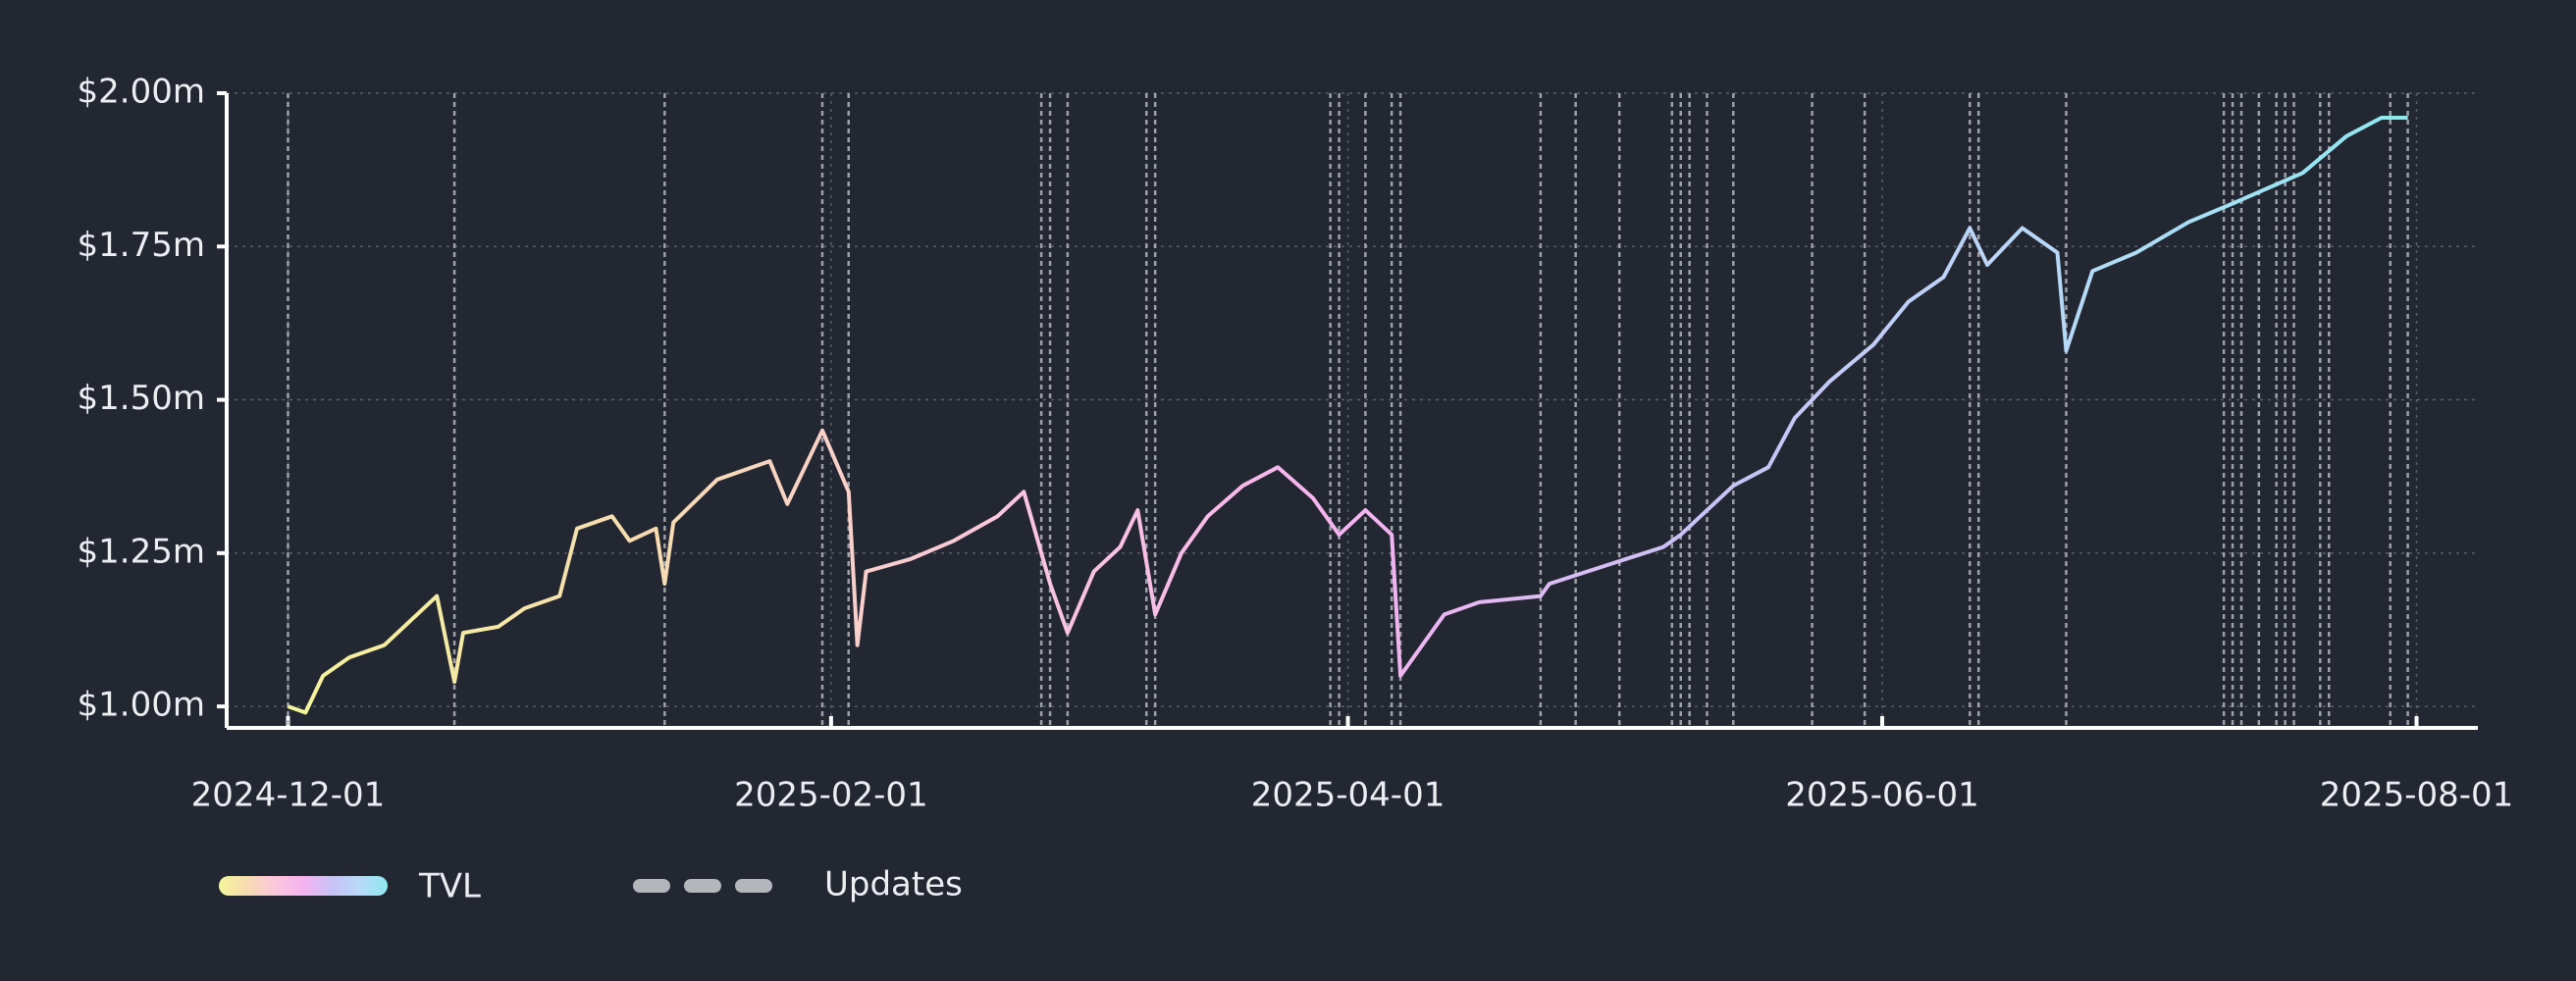  Describe the element at coordinates (2417, 795) in the screenshot. I see `x-tick-label: 2025-08-01` at that location.